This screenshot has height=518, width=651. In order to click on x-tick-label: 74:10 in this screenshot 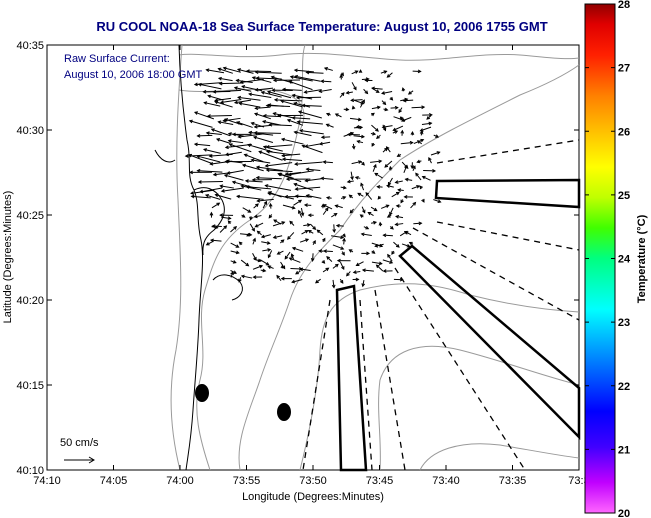, I will do `click(47, 481)`.